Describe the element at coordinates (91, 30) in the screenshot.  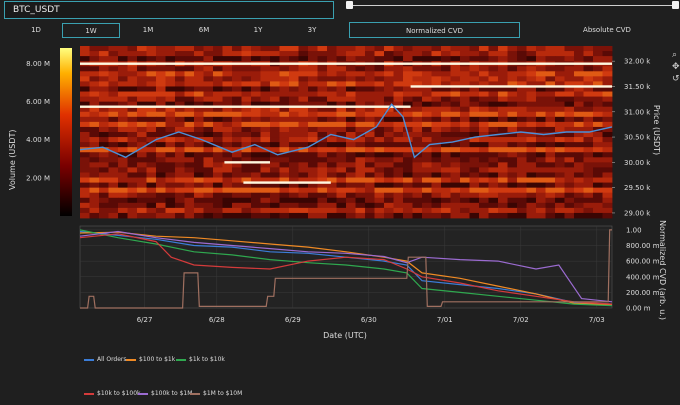
I see `timeframe-1w-button: 1W` at that location.